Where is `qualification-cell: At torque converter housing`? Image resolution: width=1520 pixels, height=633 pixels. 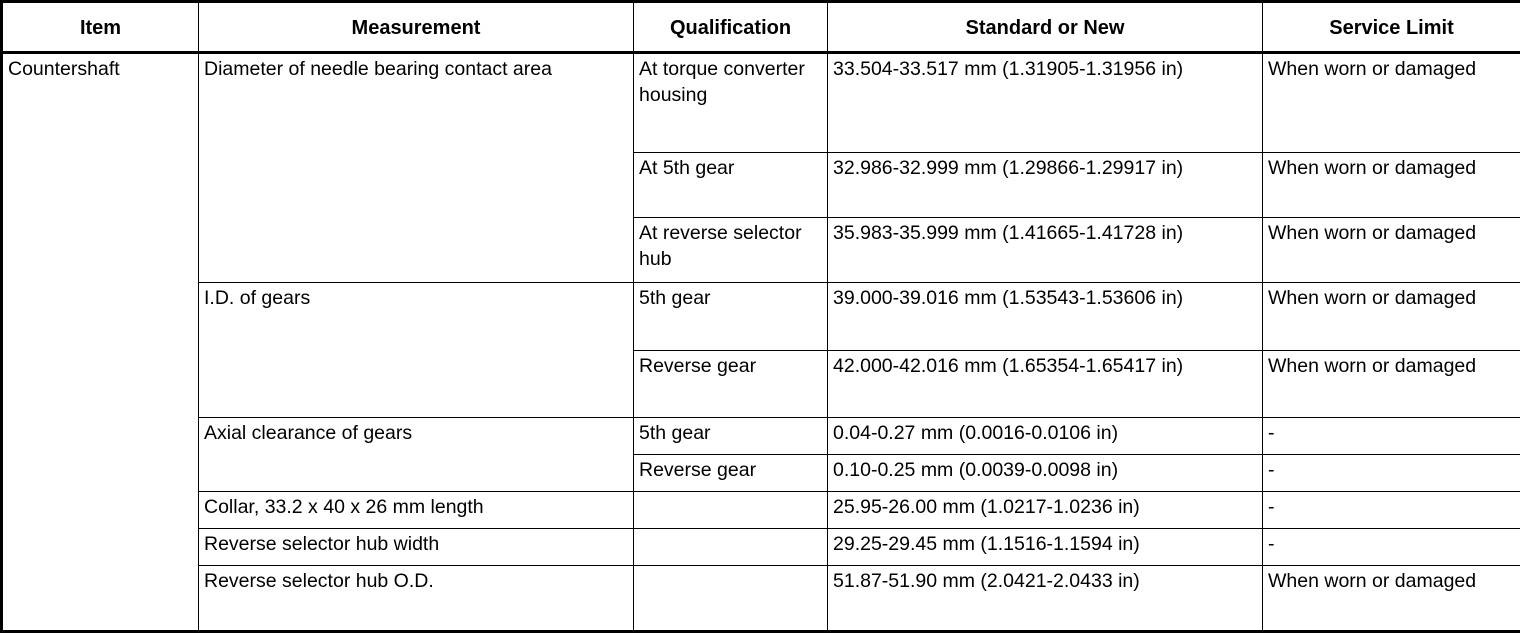 qualification-cell: At torque converter housing is located at coordinates (731, 103).